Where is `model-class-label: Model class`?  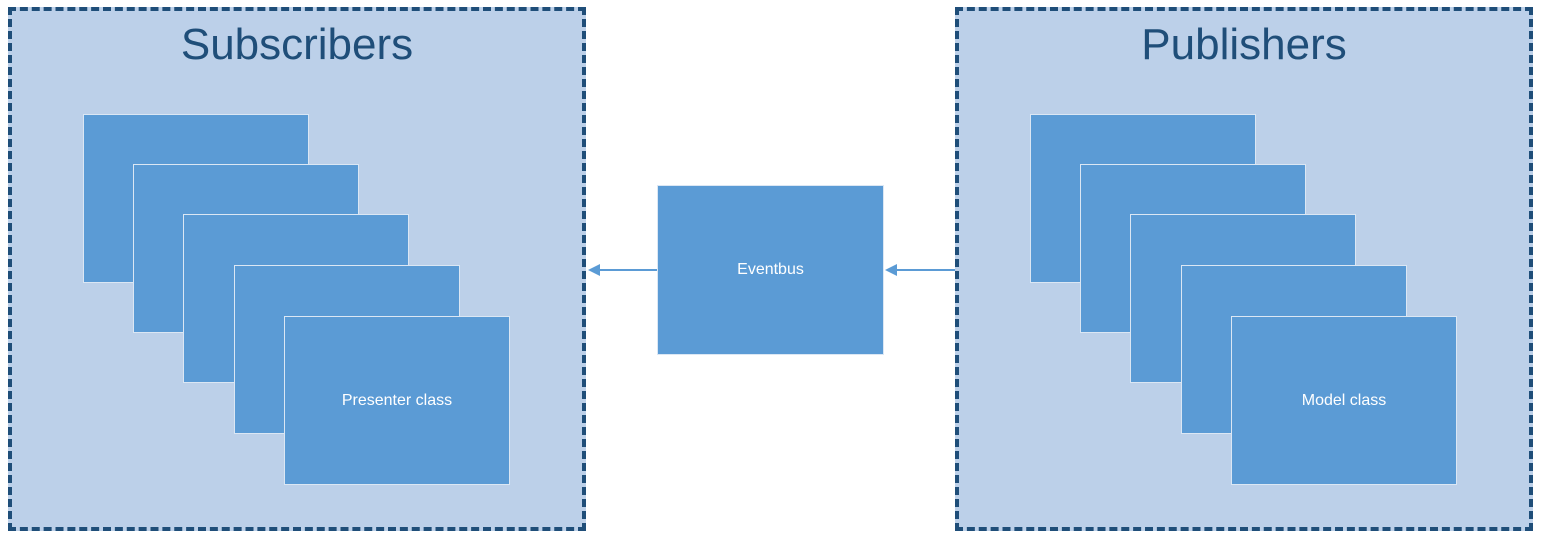 model-class-label: Model class is located at coordinates (1344, 400).